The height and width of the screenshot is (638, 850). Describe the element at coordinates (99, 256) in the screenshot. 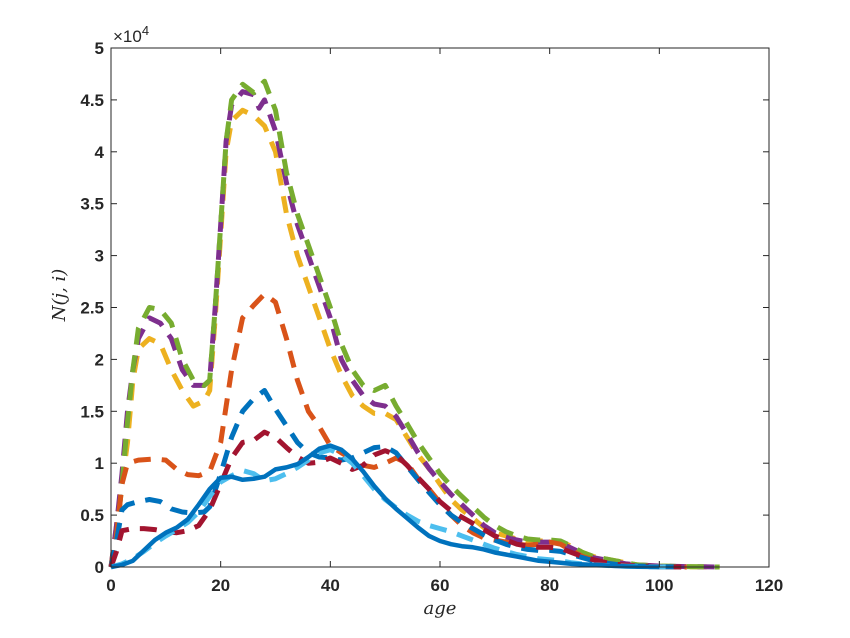

I see `y-tick-label: 3` at that location.